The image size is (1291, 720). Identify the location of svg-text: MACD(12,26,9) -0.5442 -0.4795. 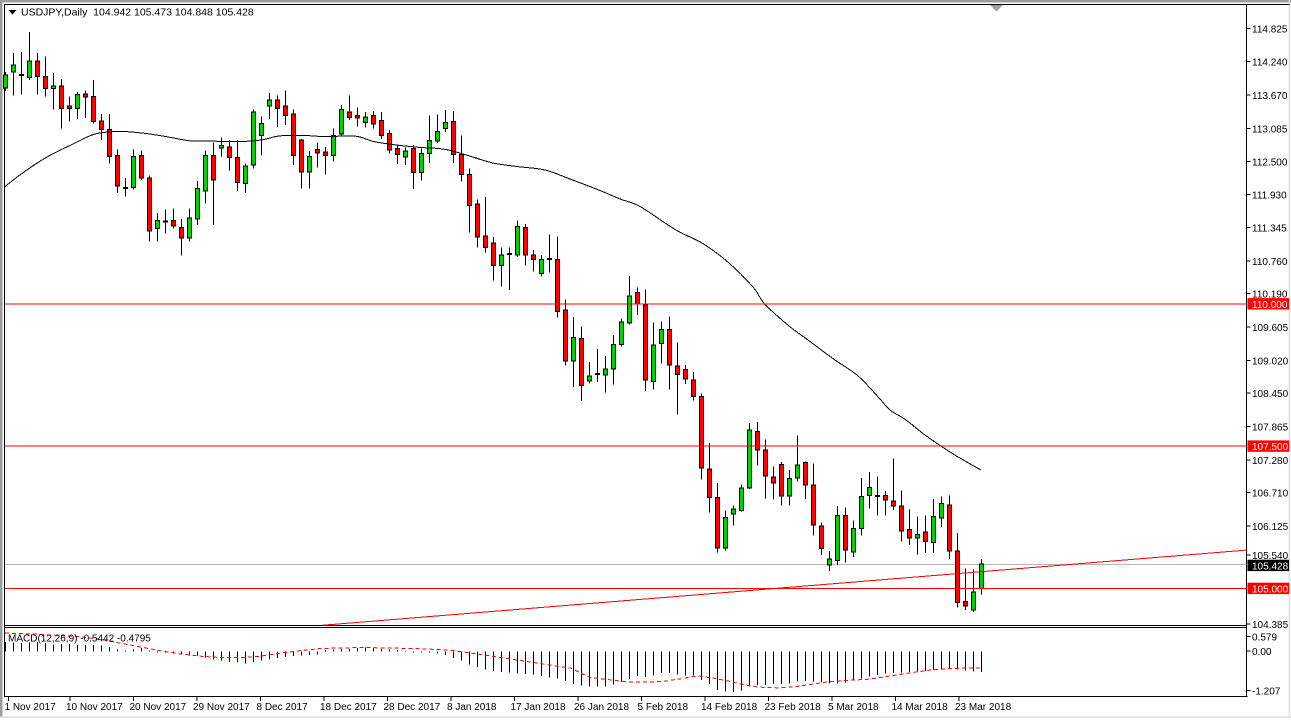
(79, 639).